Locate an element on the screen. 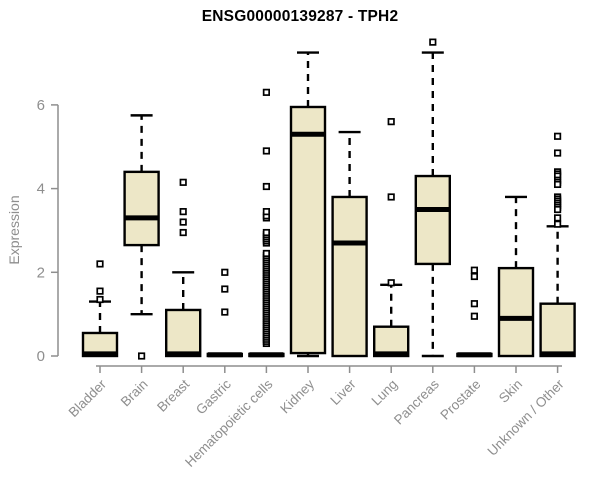 The height and width of the screenshot is (500, 600). y-tick-label: 2 is located at coordinates (41, 272).